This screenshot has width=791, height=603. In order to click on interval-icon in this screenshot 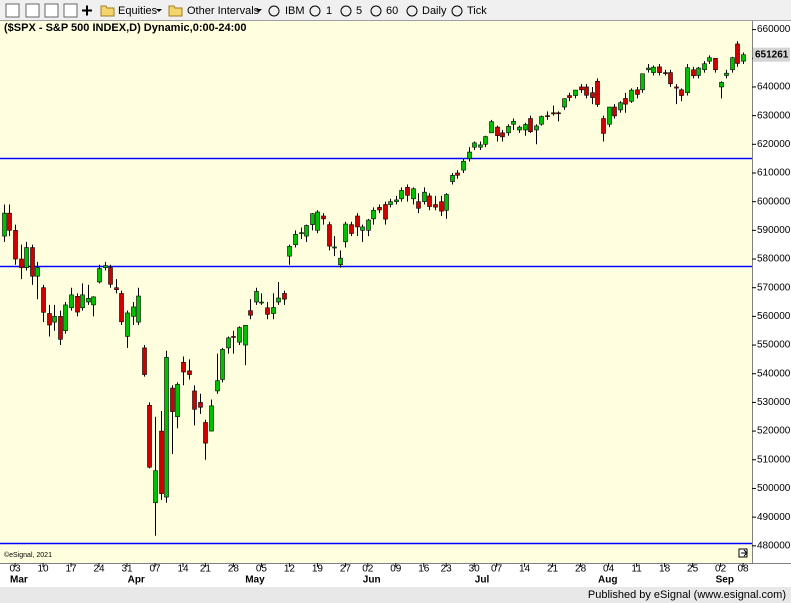, I will do `click(315, 11)`.